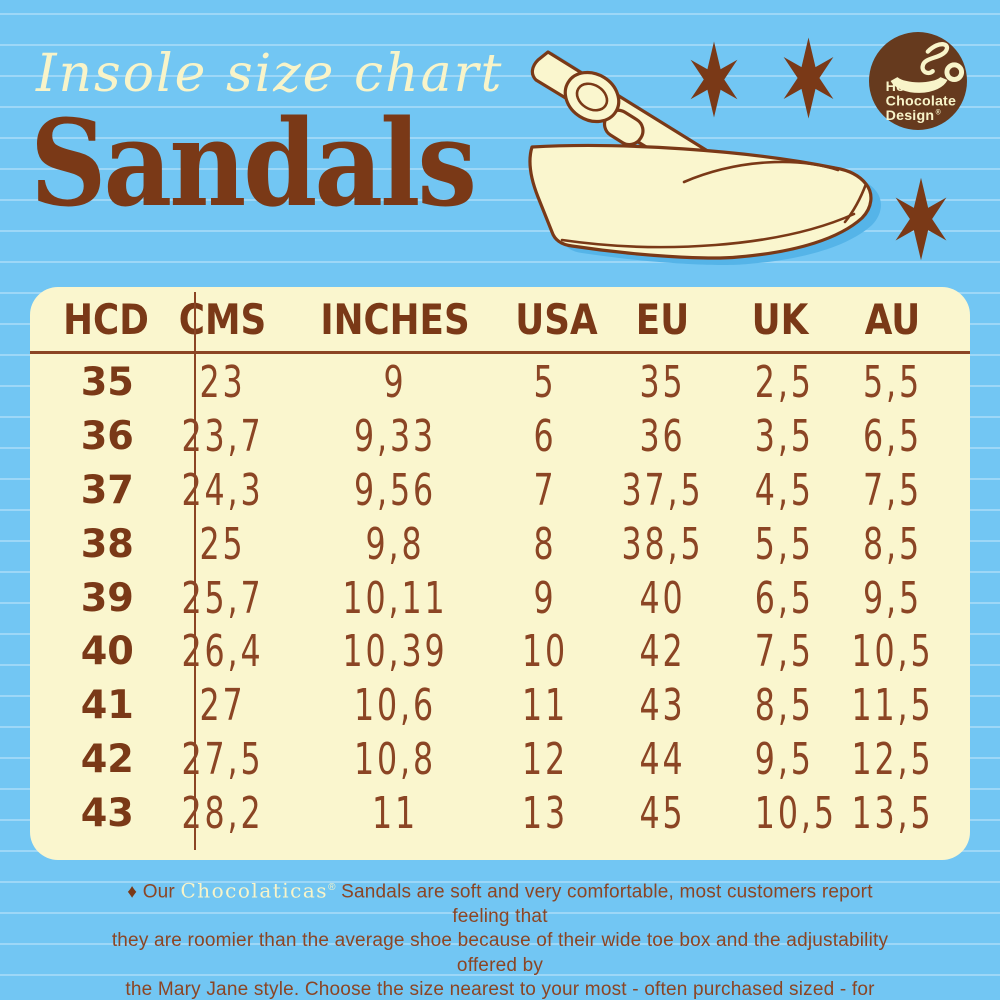 The image size is (1000, 1000). Describe the element at coordinates (222, 598) in the screenshot. I see `cell: 25,7` at that location.